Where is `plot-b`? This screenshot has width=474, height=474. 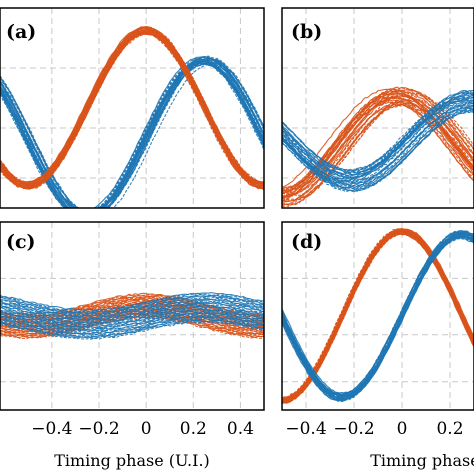
plot-b is located at coordinates (378, 147).